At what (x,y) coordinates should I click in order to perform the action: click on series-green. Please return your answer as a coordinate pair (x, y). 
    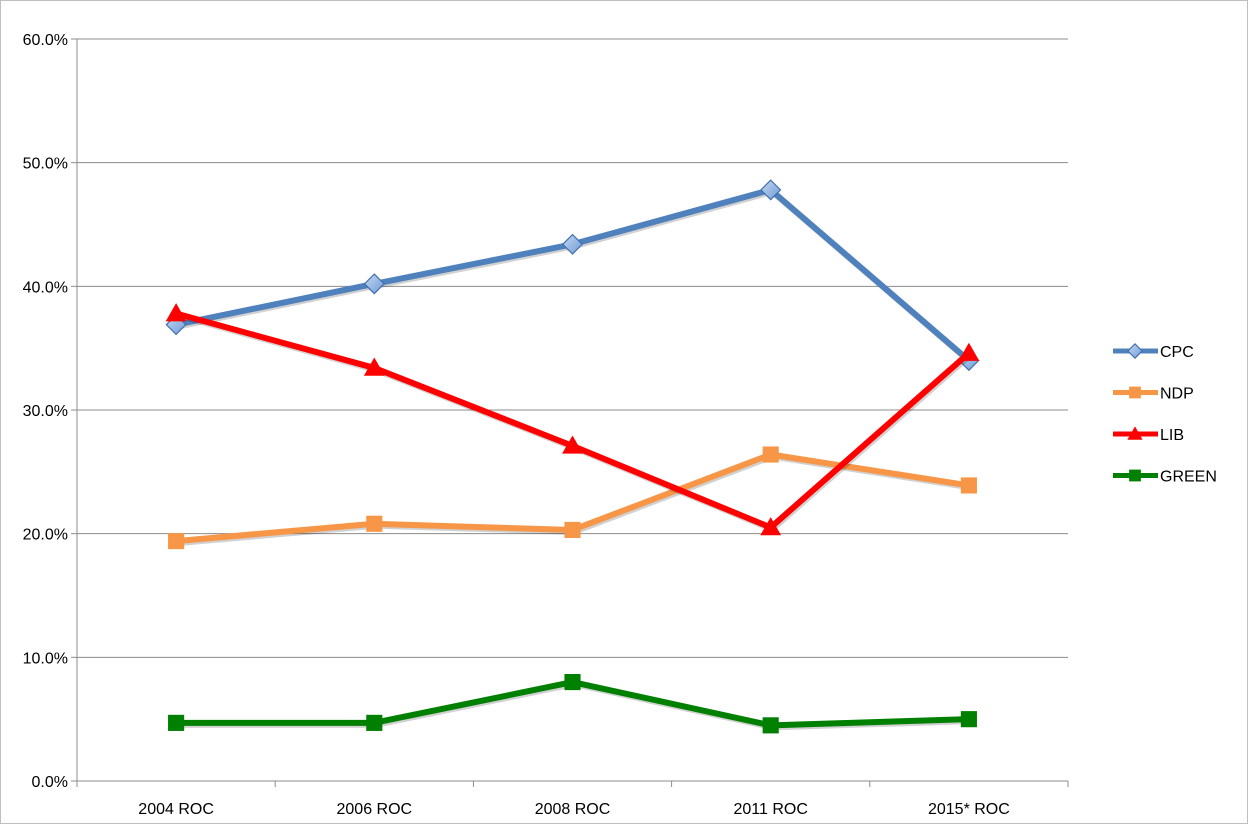
    Looking at the image, I should click on (572, 704).